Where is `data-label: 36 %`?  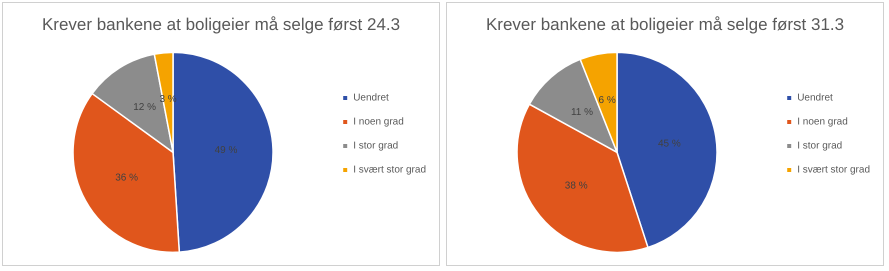 data-label: 36 % is located at coordinates (126, 178).